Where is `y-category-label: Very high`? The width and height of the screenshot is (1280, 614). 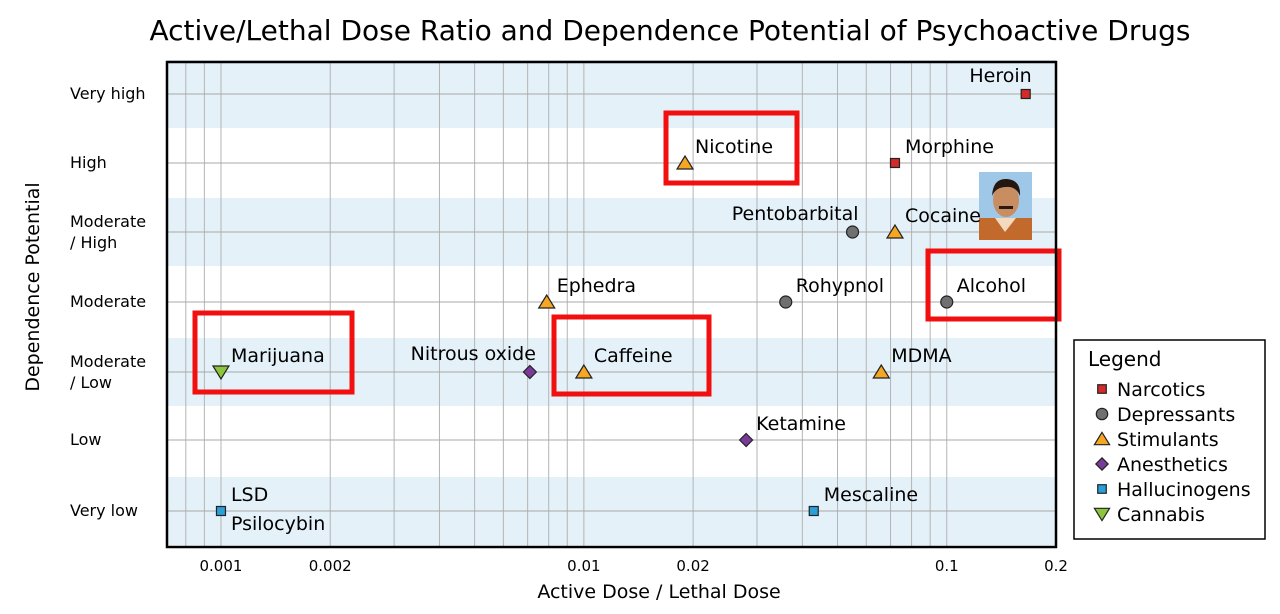 y-category-label: Very high is located at coordinates (108, 93).